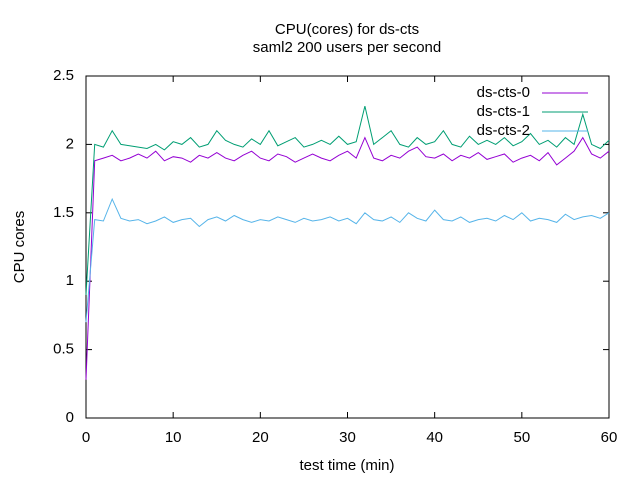 This screenshot has width=640, height=480. Describe the element at coordinates (503, 130) in the screenshot. I see `legend-label: ds-cts-2` at that location.